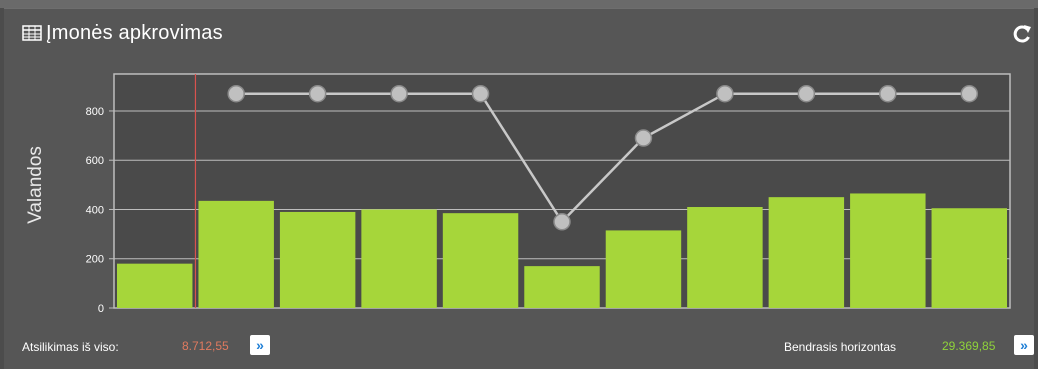  I want to click on window-top-strip, so click(519, 4).